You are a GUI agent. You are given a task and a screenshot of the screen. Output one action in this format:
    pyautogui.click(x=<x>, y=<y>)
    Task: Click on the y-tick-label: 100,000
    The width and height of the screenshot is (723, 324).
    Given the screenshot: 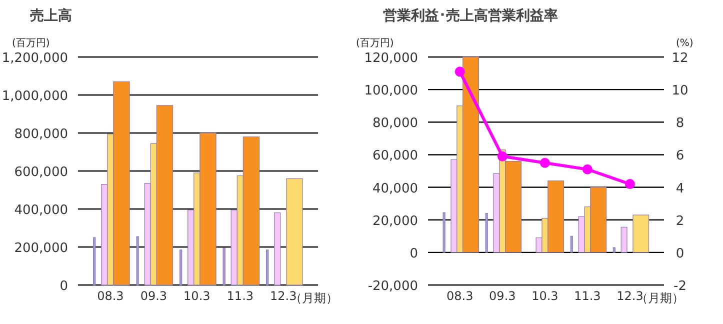 What is the action you would take?
    pyautogui.click(x=391, y=91)
    